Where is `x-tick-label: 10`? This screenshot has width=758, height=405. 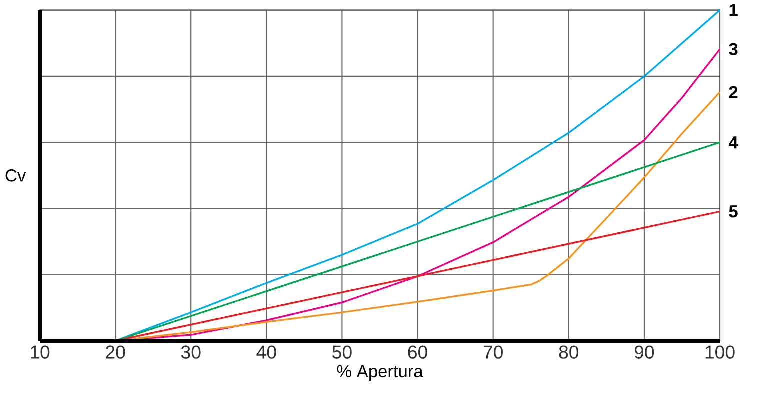
x-tick-label: 10 is located at coordinates (40, 352).